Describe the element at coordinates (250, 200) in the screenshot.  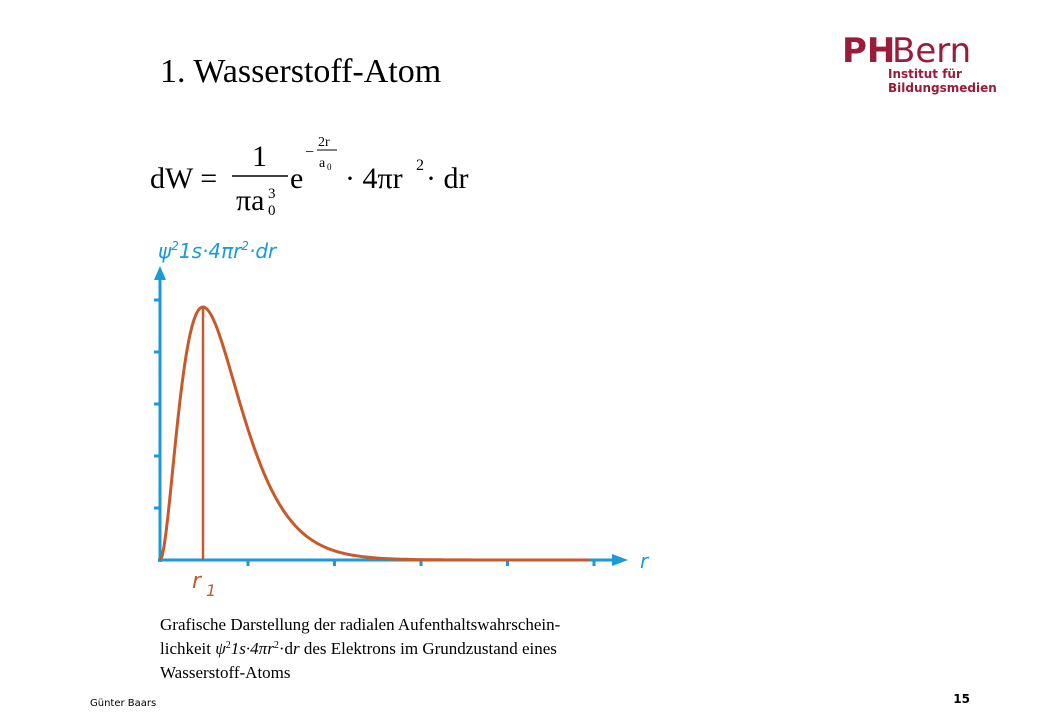
I see `formula-part: πa` at that location.